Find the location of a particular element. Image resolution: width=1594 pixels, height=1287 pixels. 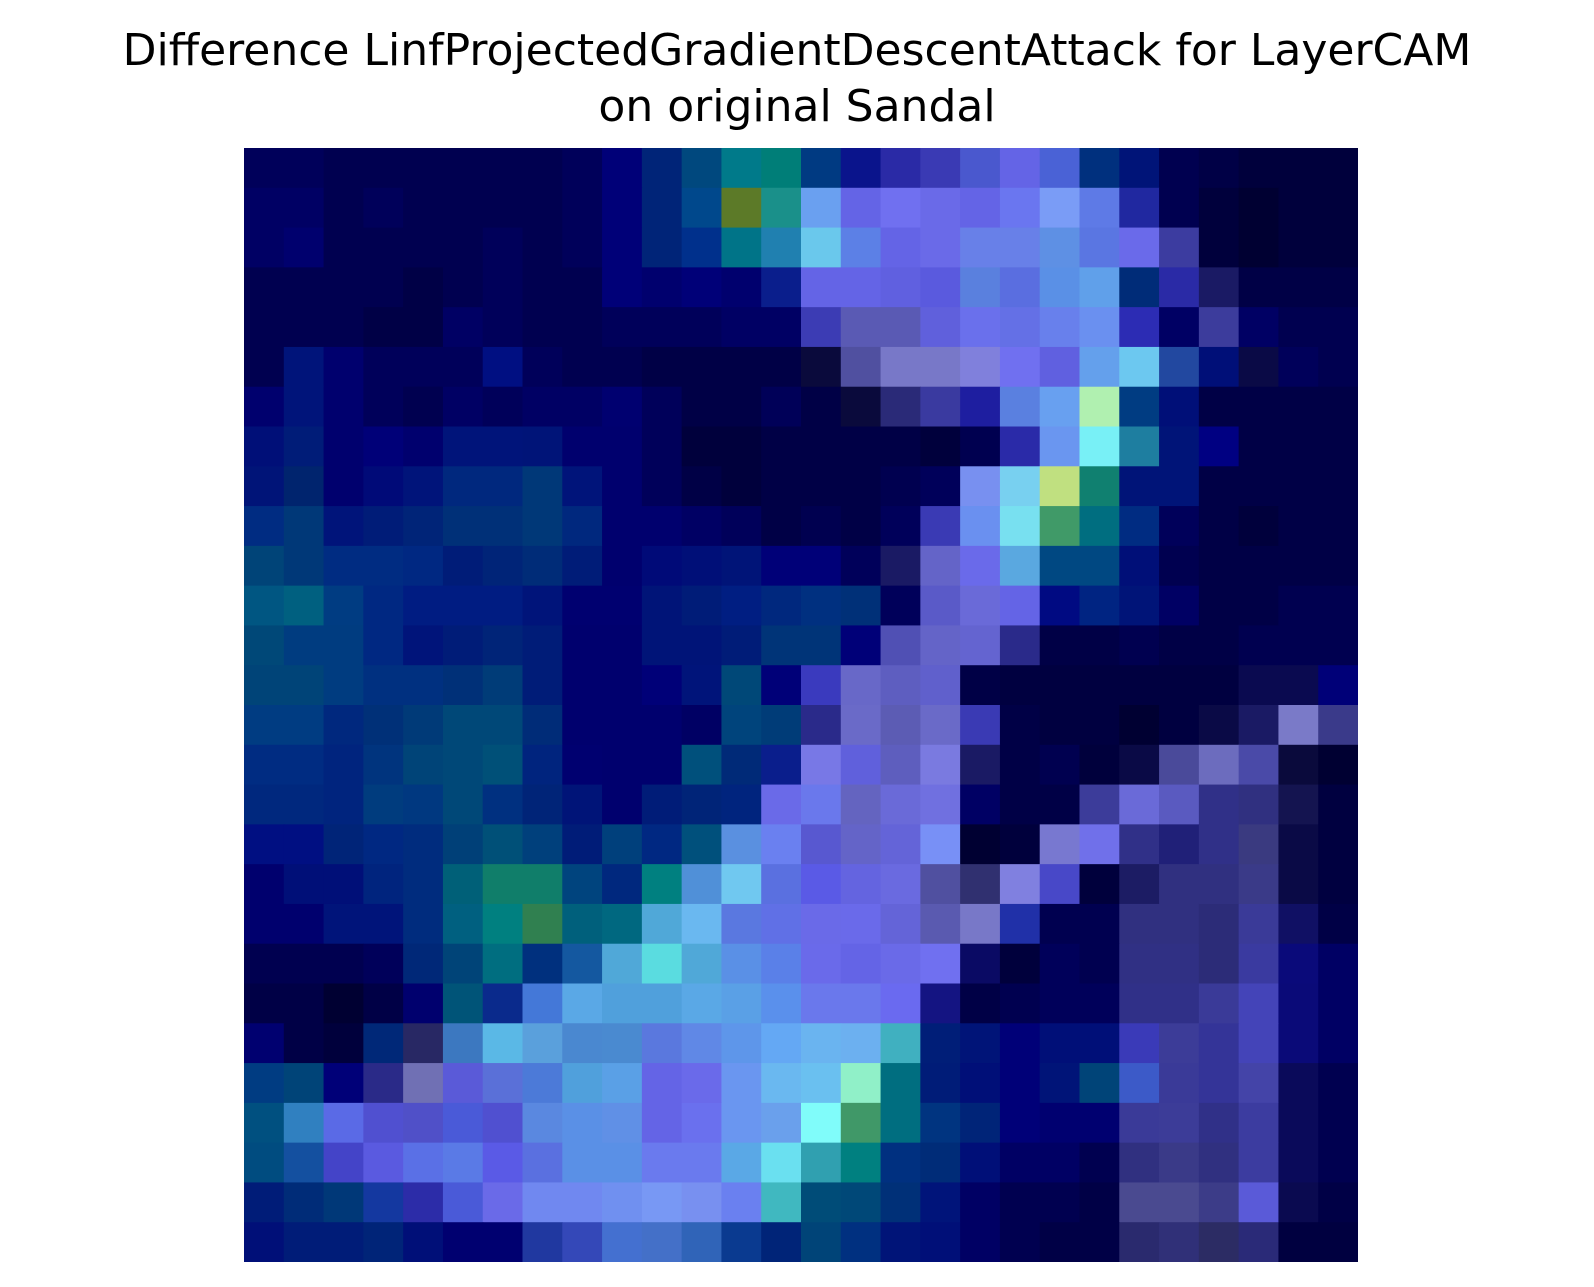

heatmap-cell-r13-c21 is located at coordinates (1099, 685).